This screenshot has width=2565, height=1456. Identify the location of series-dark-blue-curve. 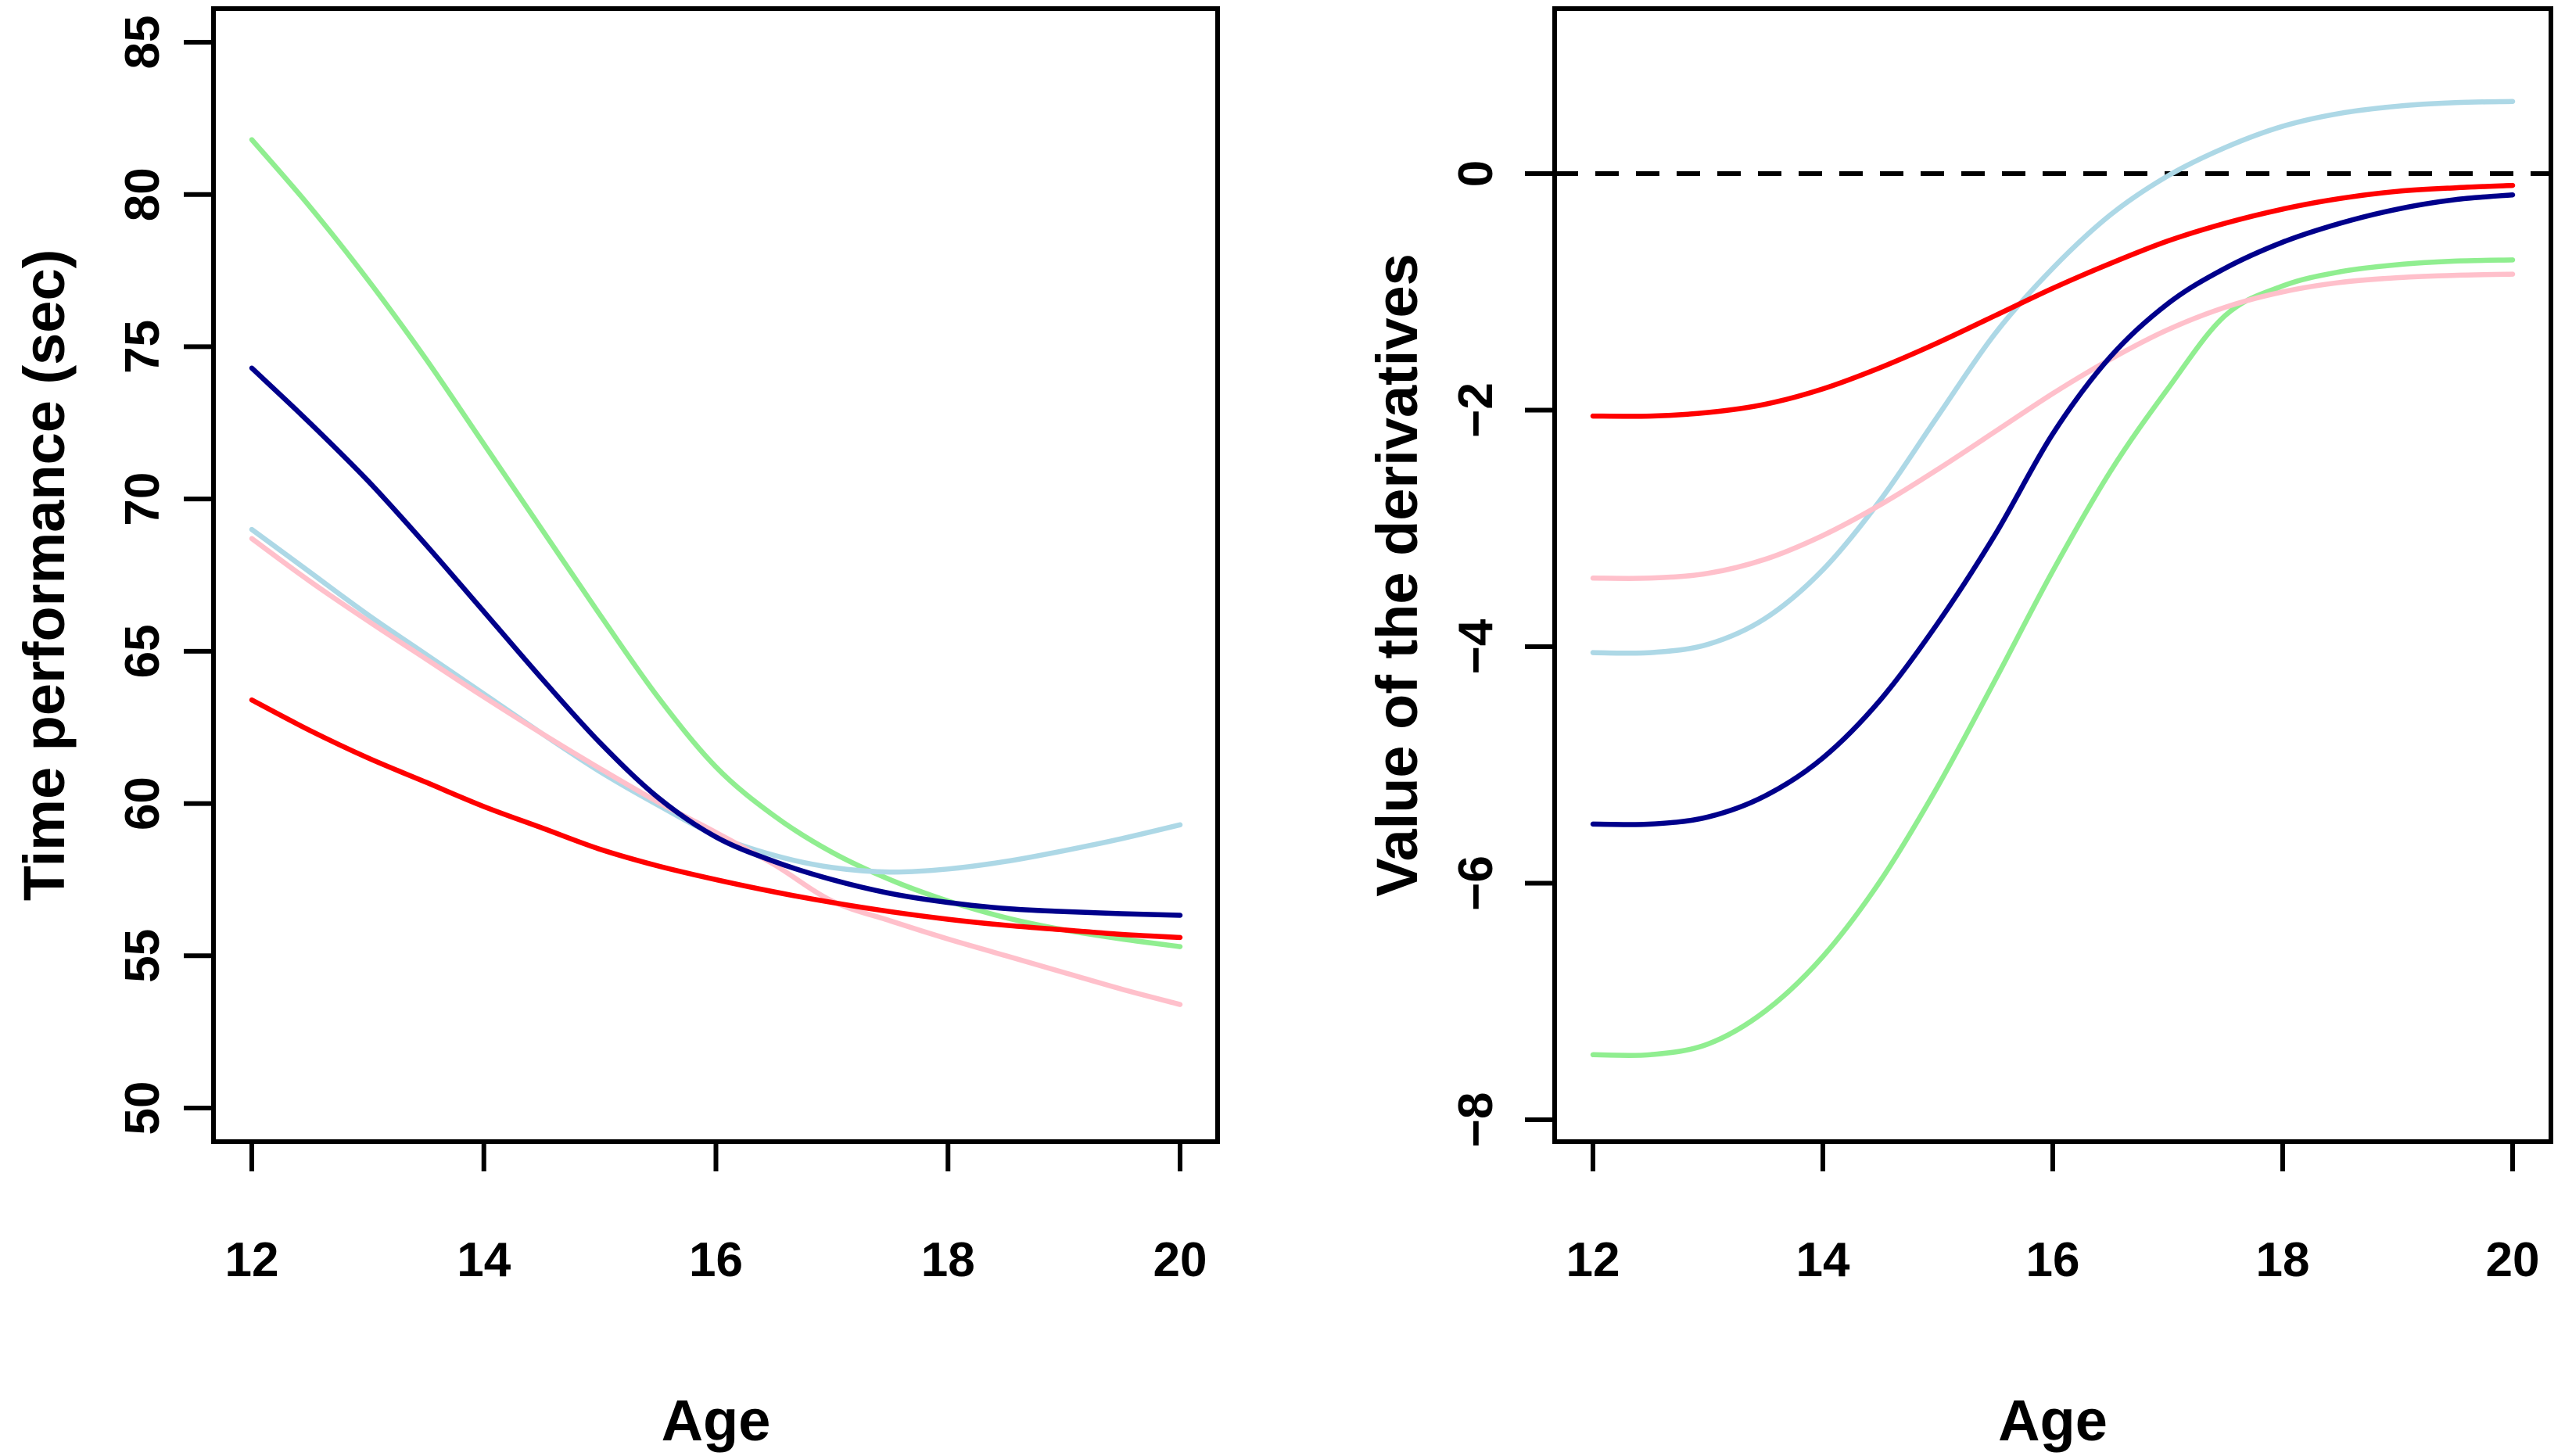
(716, 641).